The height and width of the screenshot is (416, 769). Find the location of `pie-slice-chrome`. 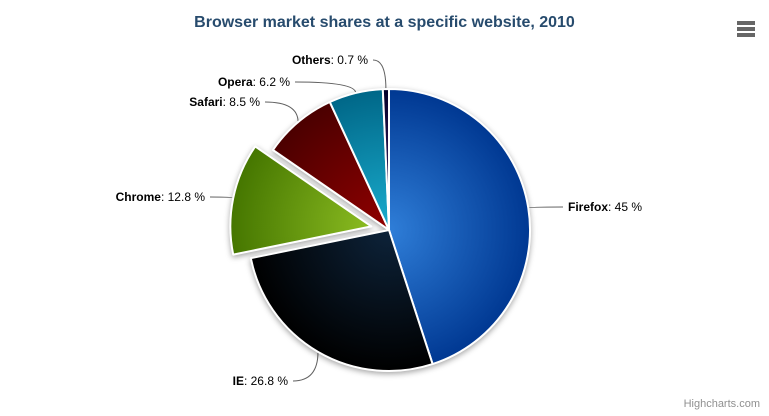

pie-slice-chrome is located at coordinates (301, 200).